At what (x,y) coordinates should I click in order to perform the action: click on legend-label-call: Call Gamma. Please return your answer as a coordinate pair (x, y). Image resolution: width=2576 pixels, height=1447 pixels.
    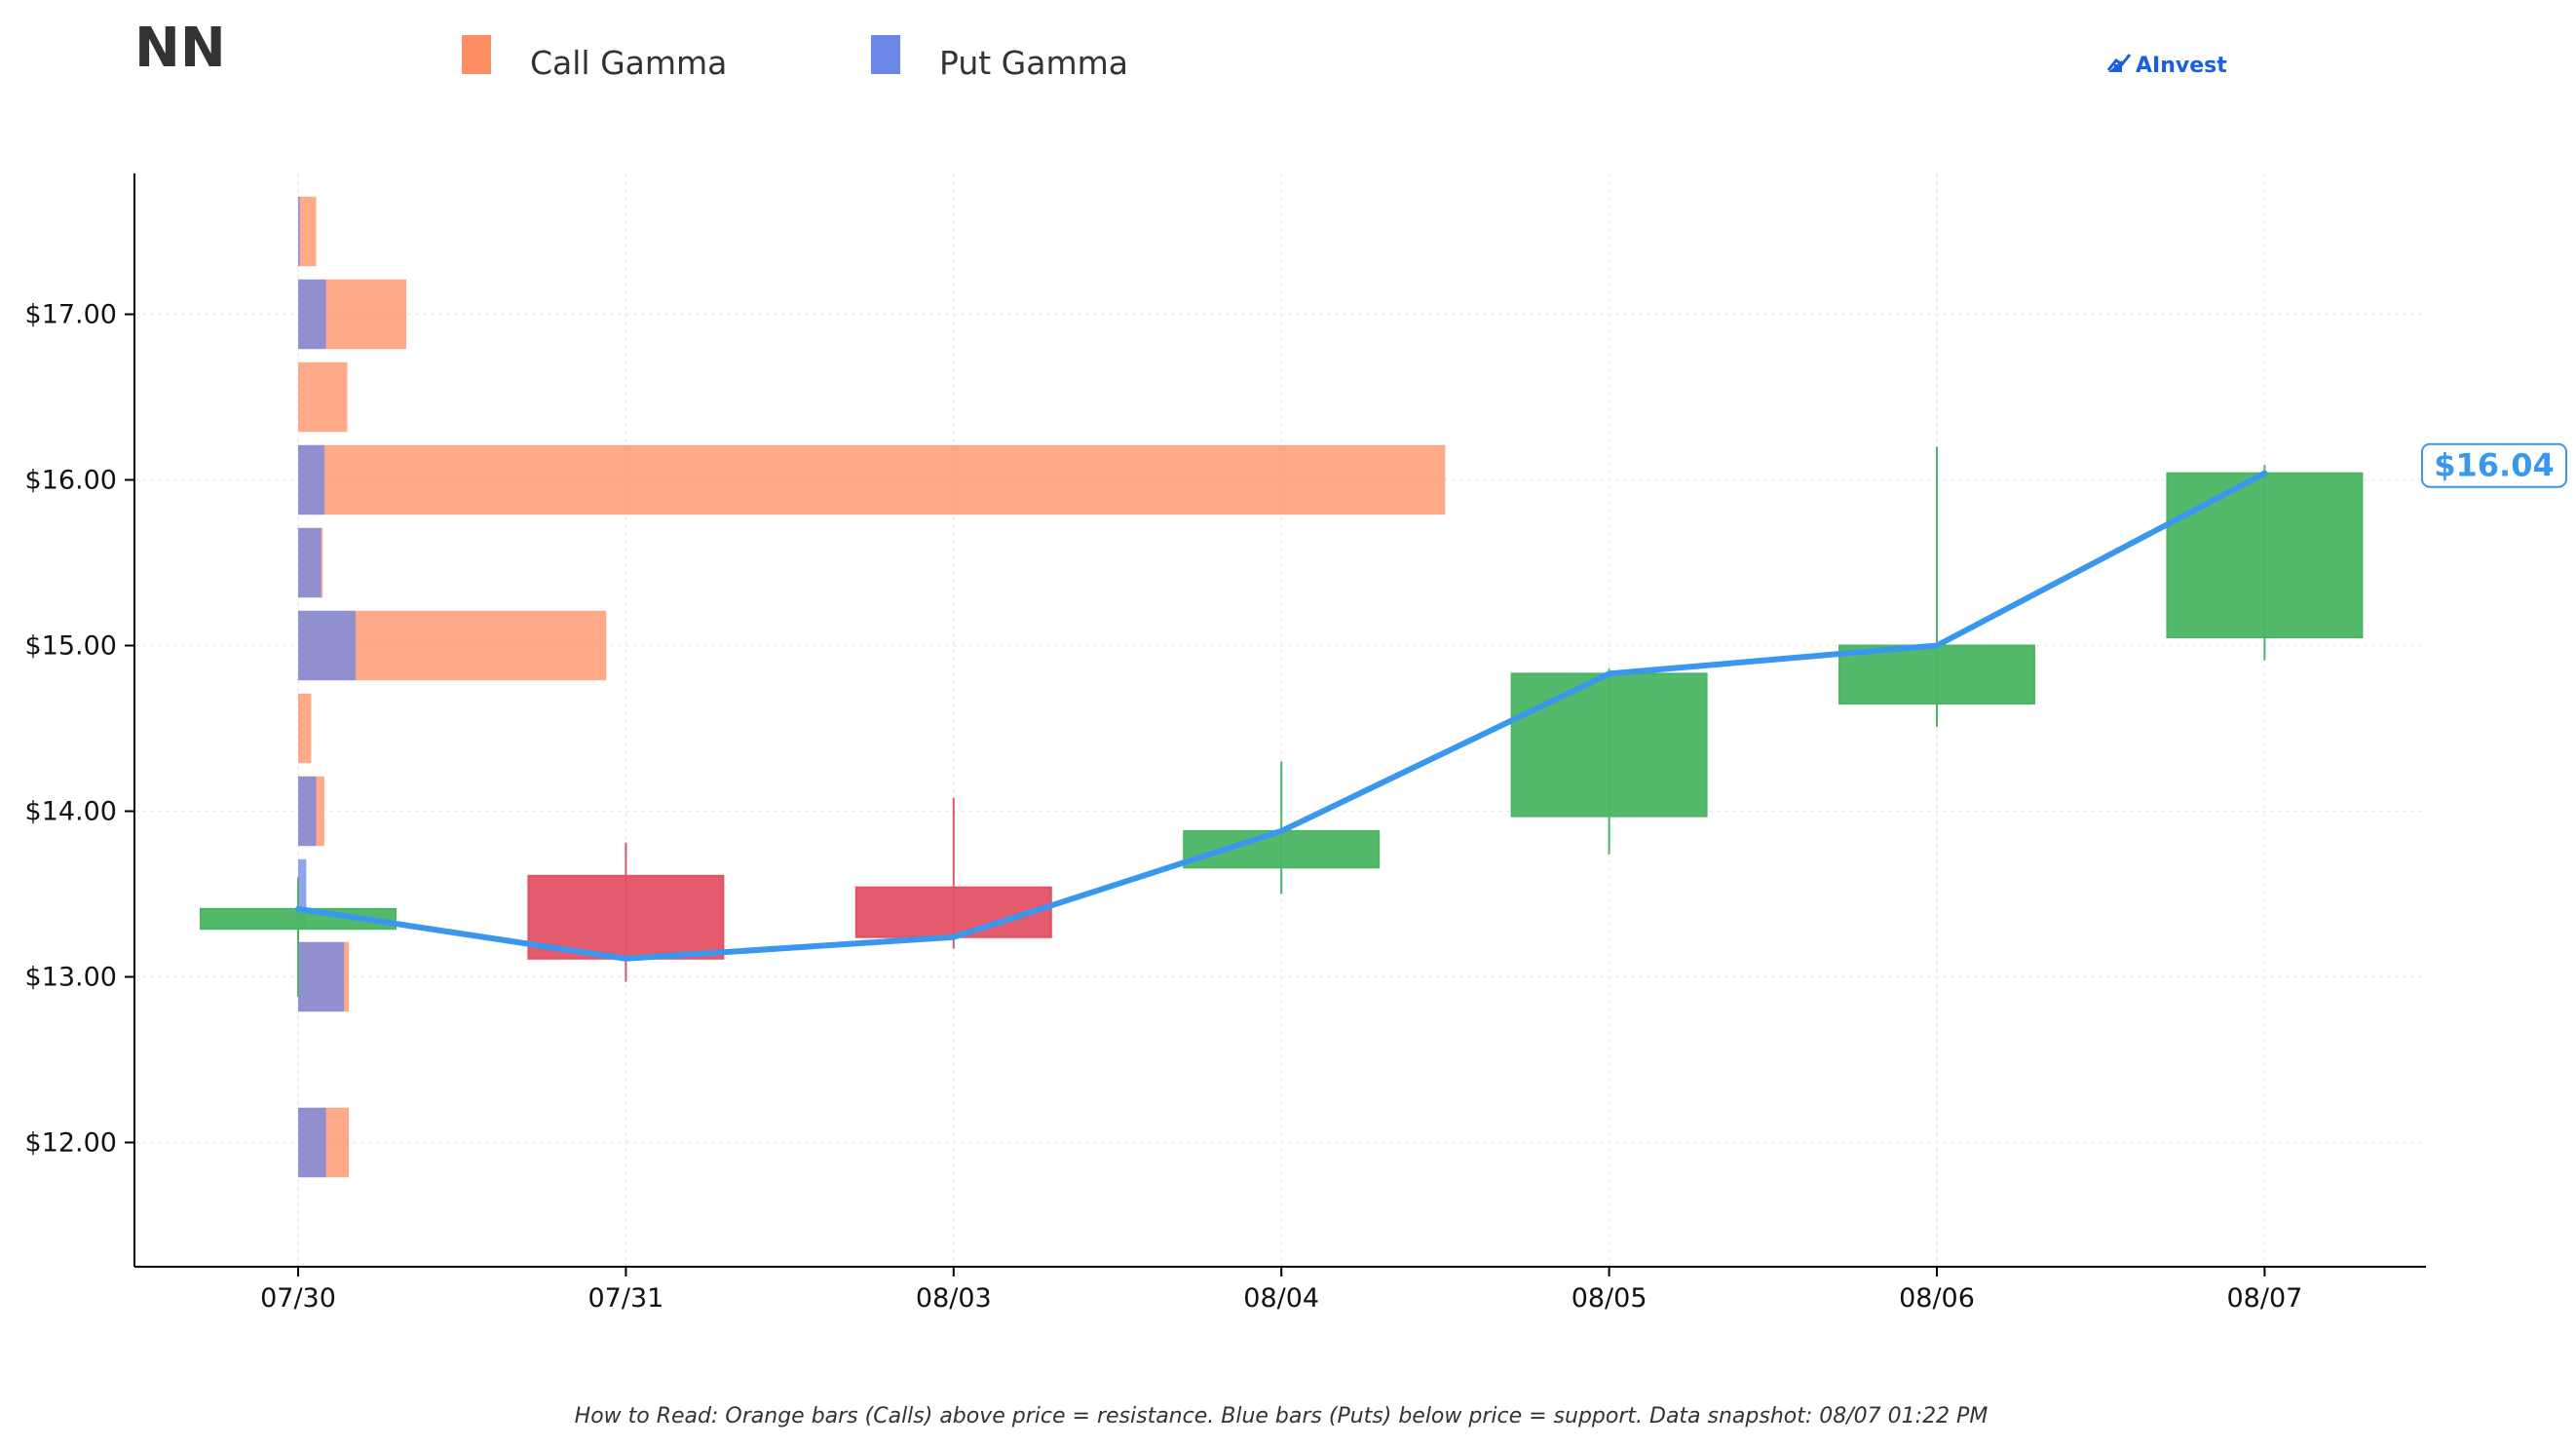
    Looking at the image, I should click on (628, 63).